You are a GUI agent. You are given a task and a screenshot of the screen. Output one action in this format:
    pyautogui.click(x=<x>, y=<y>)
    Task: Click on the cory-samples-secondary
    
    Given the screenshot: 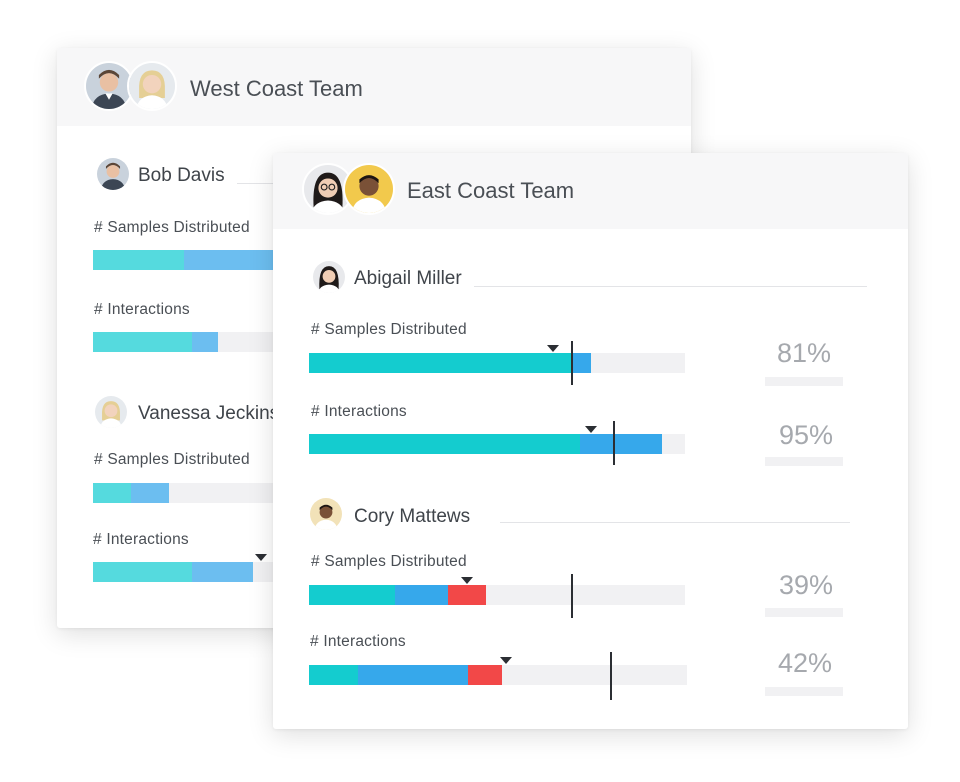 What is the action you would take?
    pyautogui.click(x=422, y=595)
    